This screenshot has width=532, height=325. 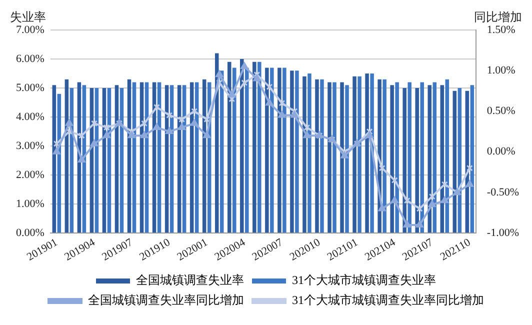 What do you see at coordinates (30, 88) in the screenshot?
I see `y-tick-label: 5.00%` at bounding box center [30, 88].